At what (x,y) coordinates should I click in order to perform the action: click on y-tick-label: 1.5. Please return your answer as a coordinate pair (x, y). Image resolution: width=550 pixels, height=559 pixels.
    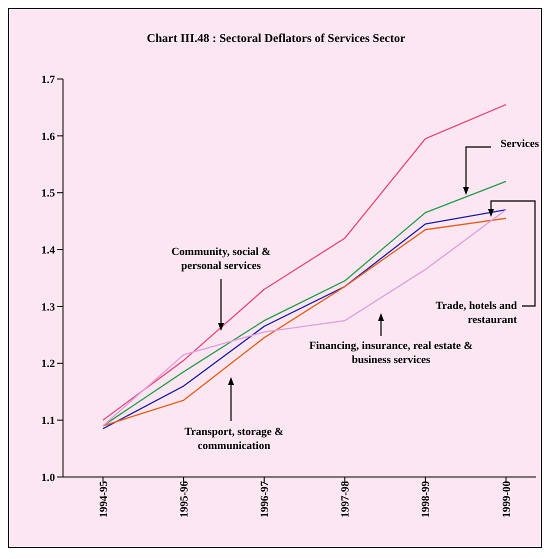
    Looking at the image, I should click on (48, 194).